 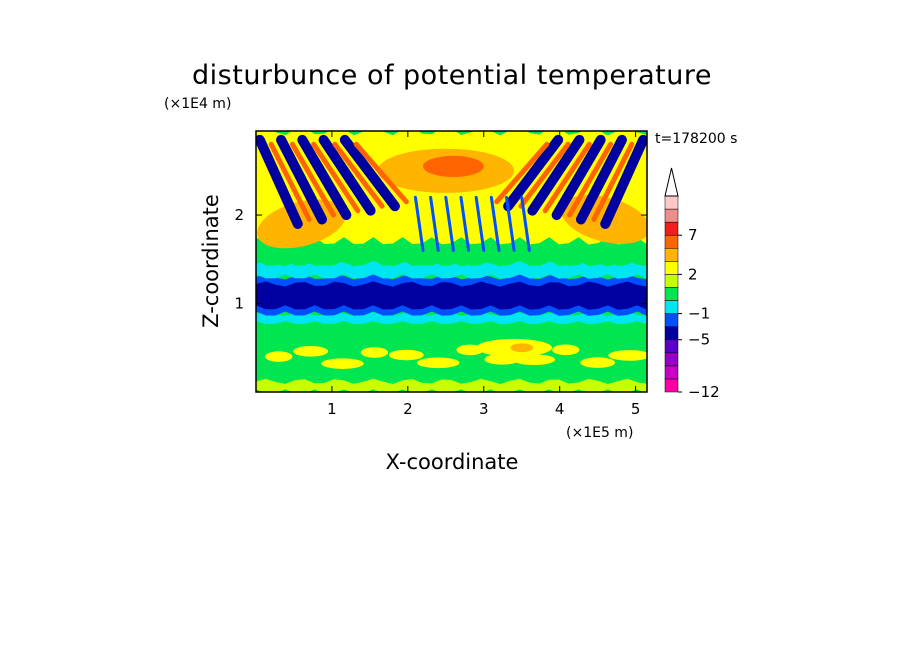 What do you see at coordinates (452, 75) in the screenshot?
I see `chart-title: disturbunce of potential temperature` at bounding box center [452, 75].